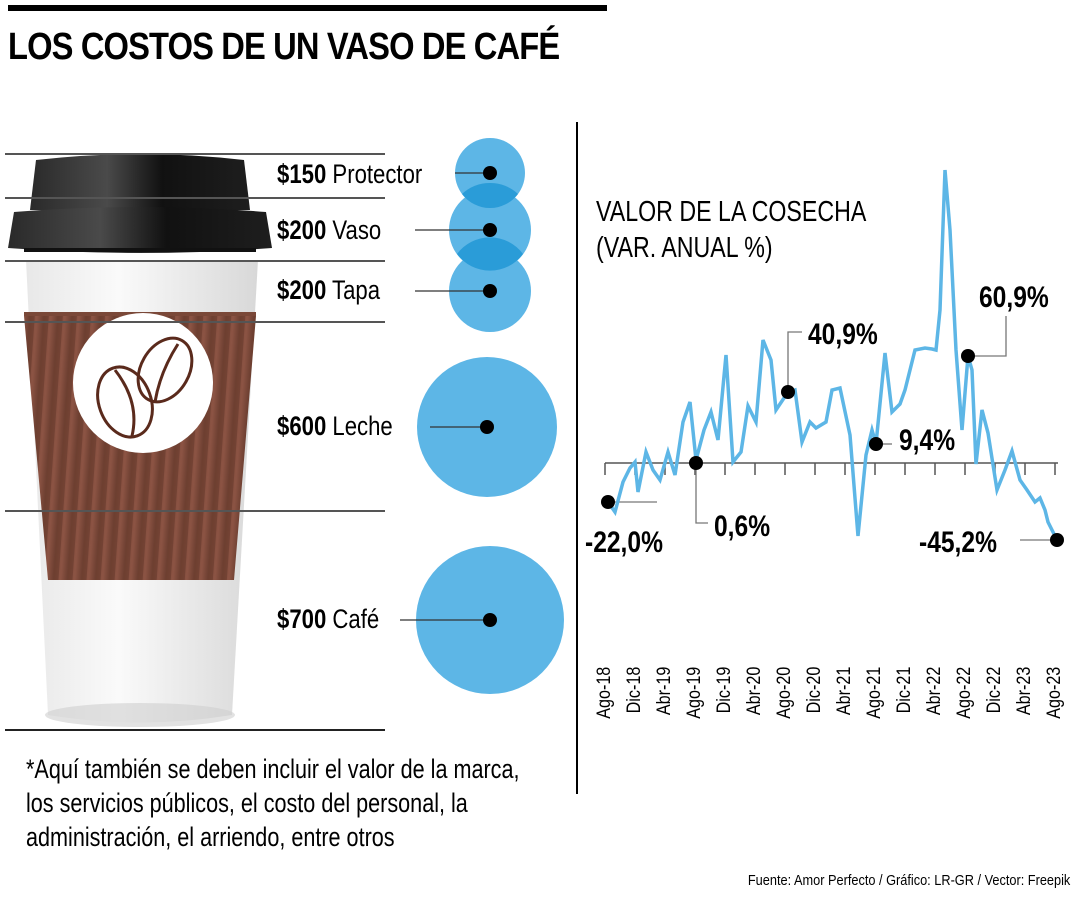 This screenshot has width=1080, height=900. Describe the element at coordinates (696, 463) in the screenshot. I see `marker-ago19` at that location.